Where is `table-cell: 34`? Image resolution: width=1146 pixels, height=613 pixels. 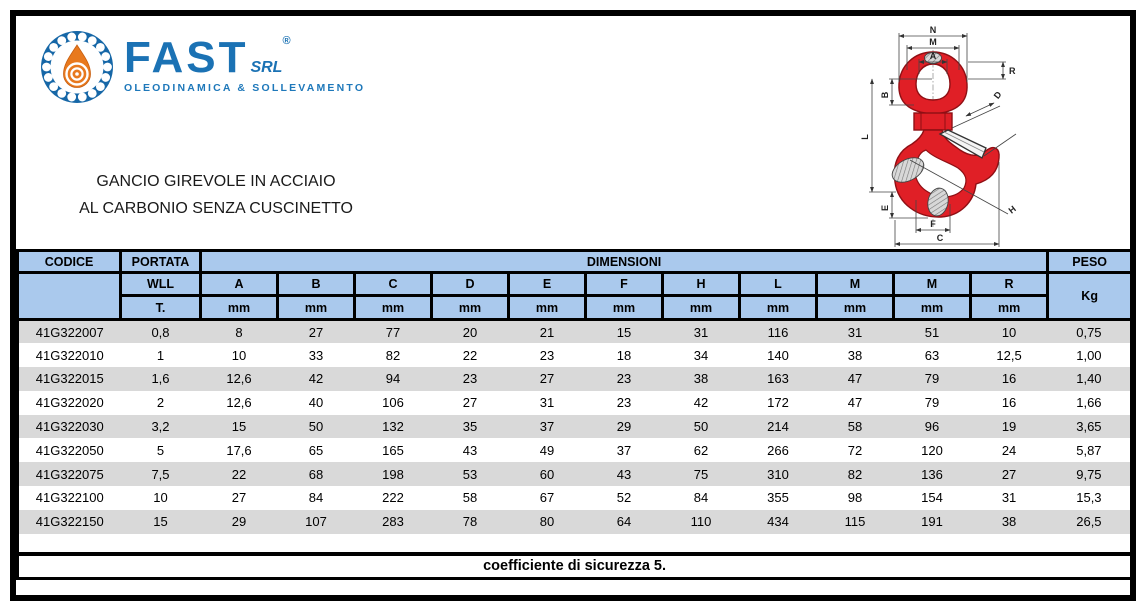
table-cell: 34 is located at coordinates (701, 355).